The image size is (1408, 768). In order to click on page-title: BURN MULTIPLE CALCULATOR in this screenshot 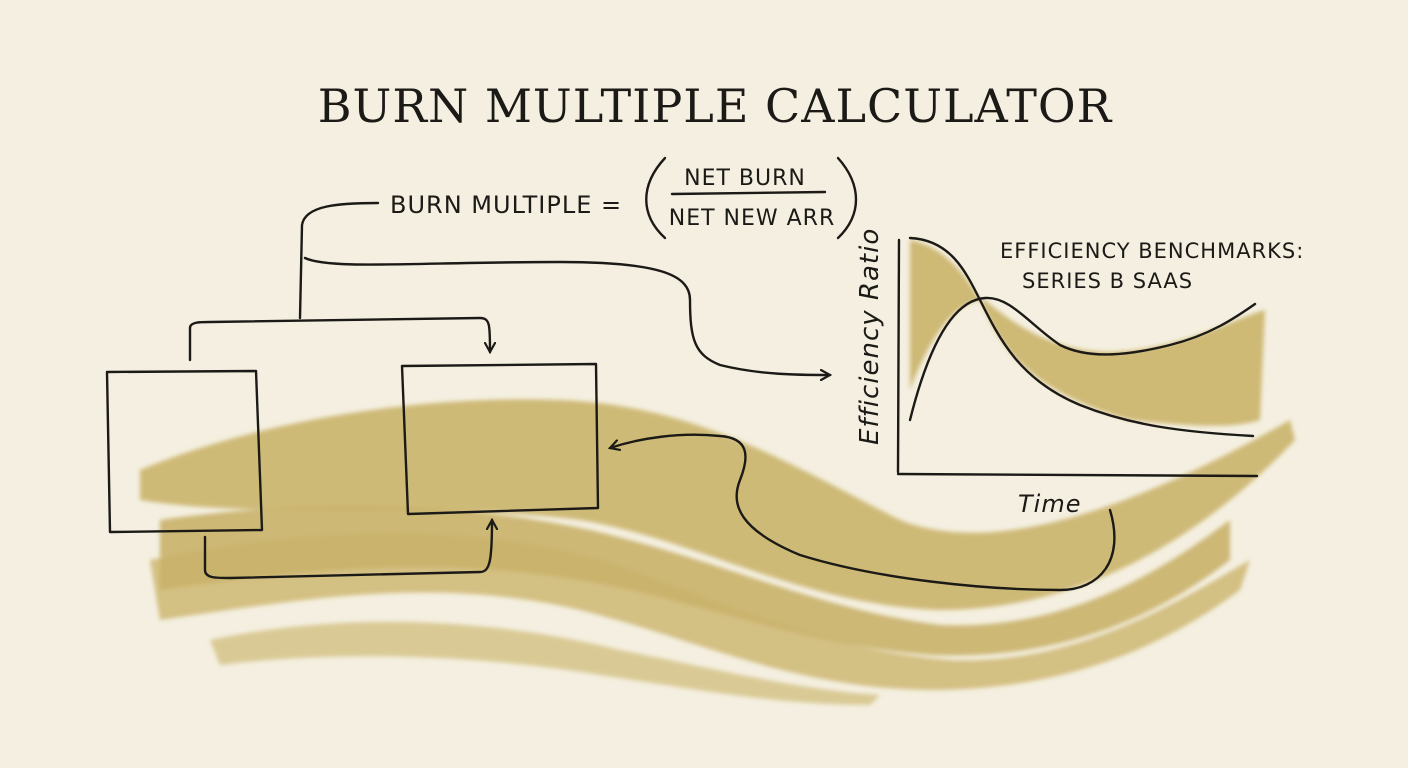, I will do `click(715, 106)`.